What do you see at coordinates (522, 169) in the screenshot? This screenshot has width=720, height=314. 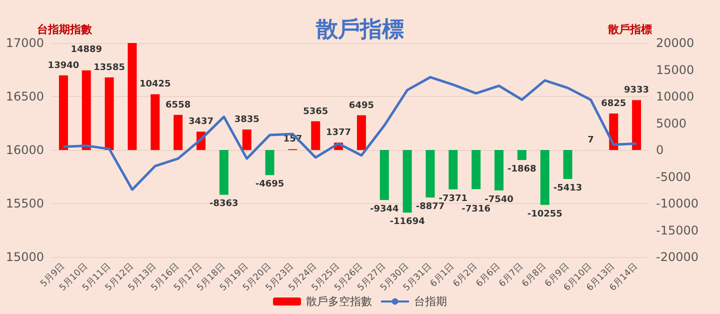 I see `data-label: -1868` at bounding box center [522, 169].